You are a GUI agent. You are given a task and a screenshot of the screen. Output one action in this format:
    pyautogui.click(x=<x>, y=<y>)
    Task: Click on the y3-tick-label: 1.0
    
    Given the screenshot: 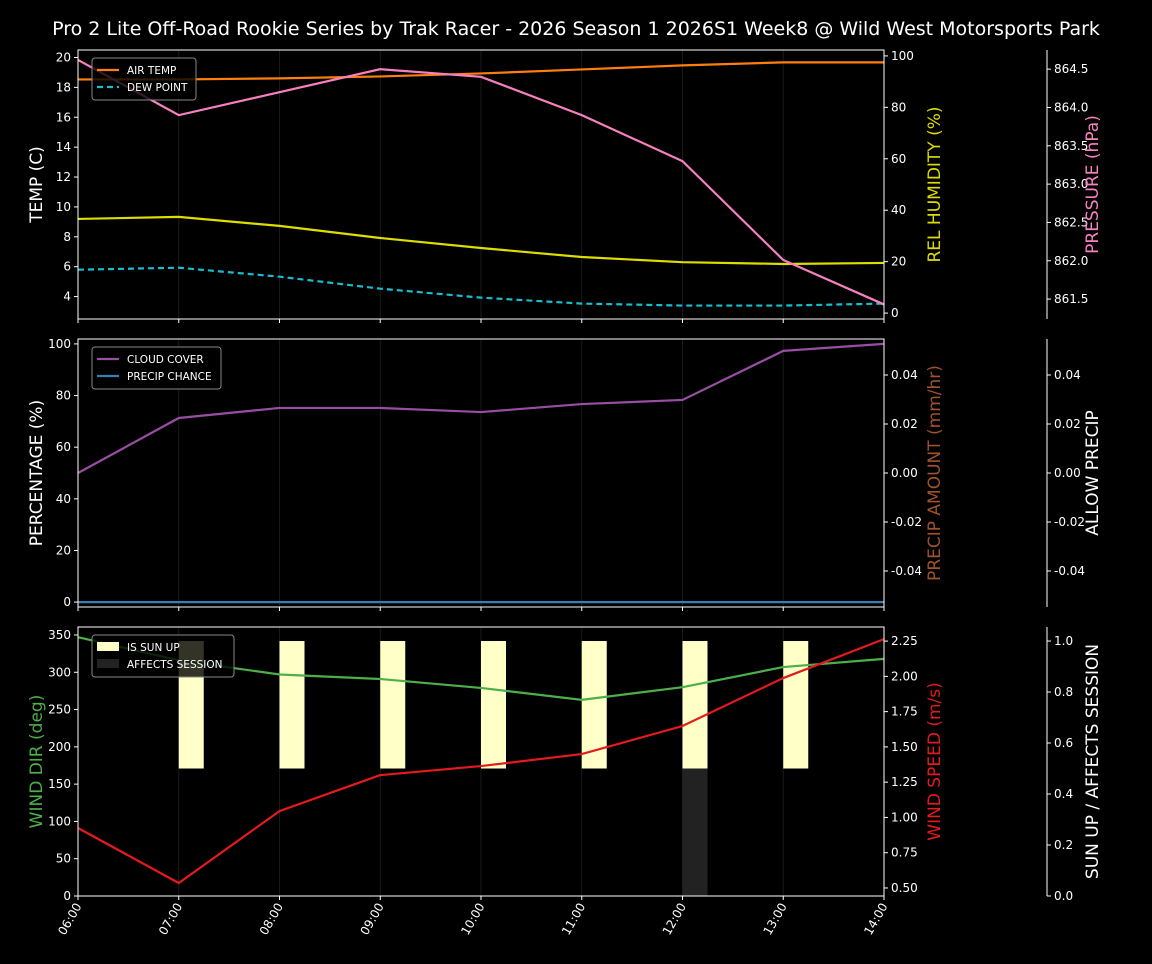 What is the action you would take?
    pyautogui.click(x=1063, y=641)
    